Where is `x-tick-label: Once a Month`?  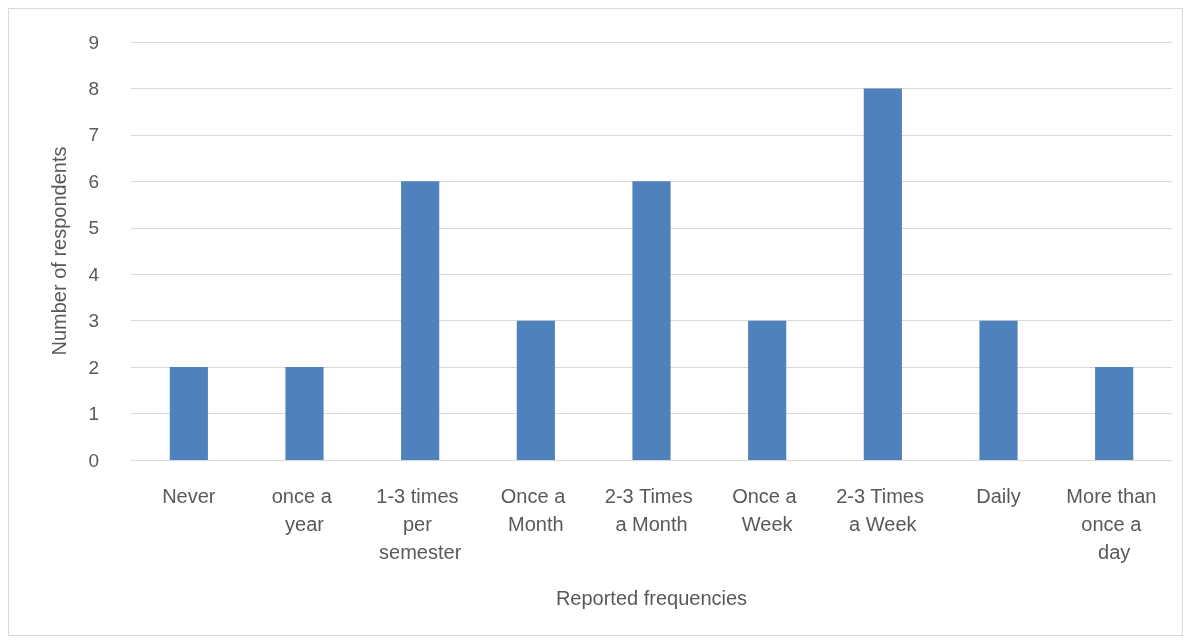 x-tick-label: Once a Month is located at coordinates (535, 510).